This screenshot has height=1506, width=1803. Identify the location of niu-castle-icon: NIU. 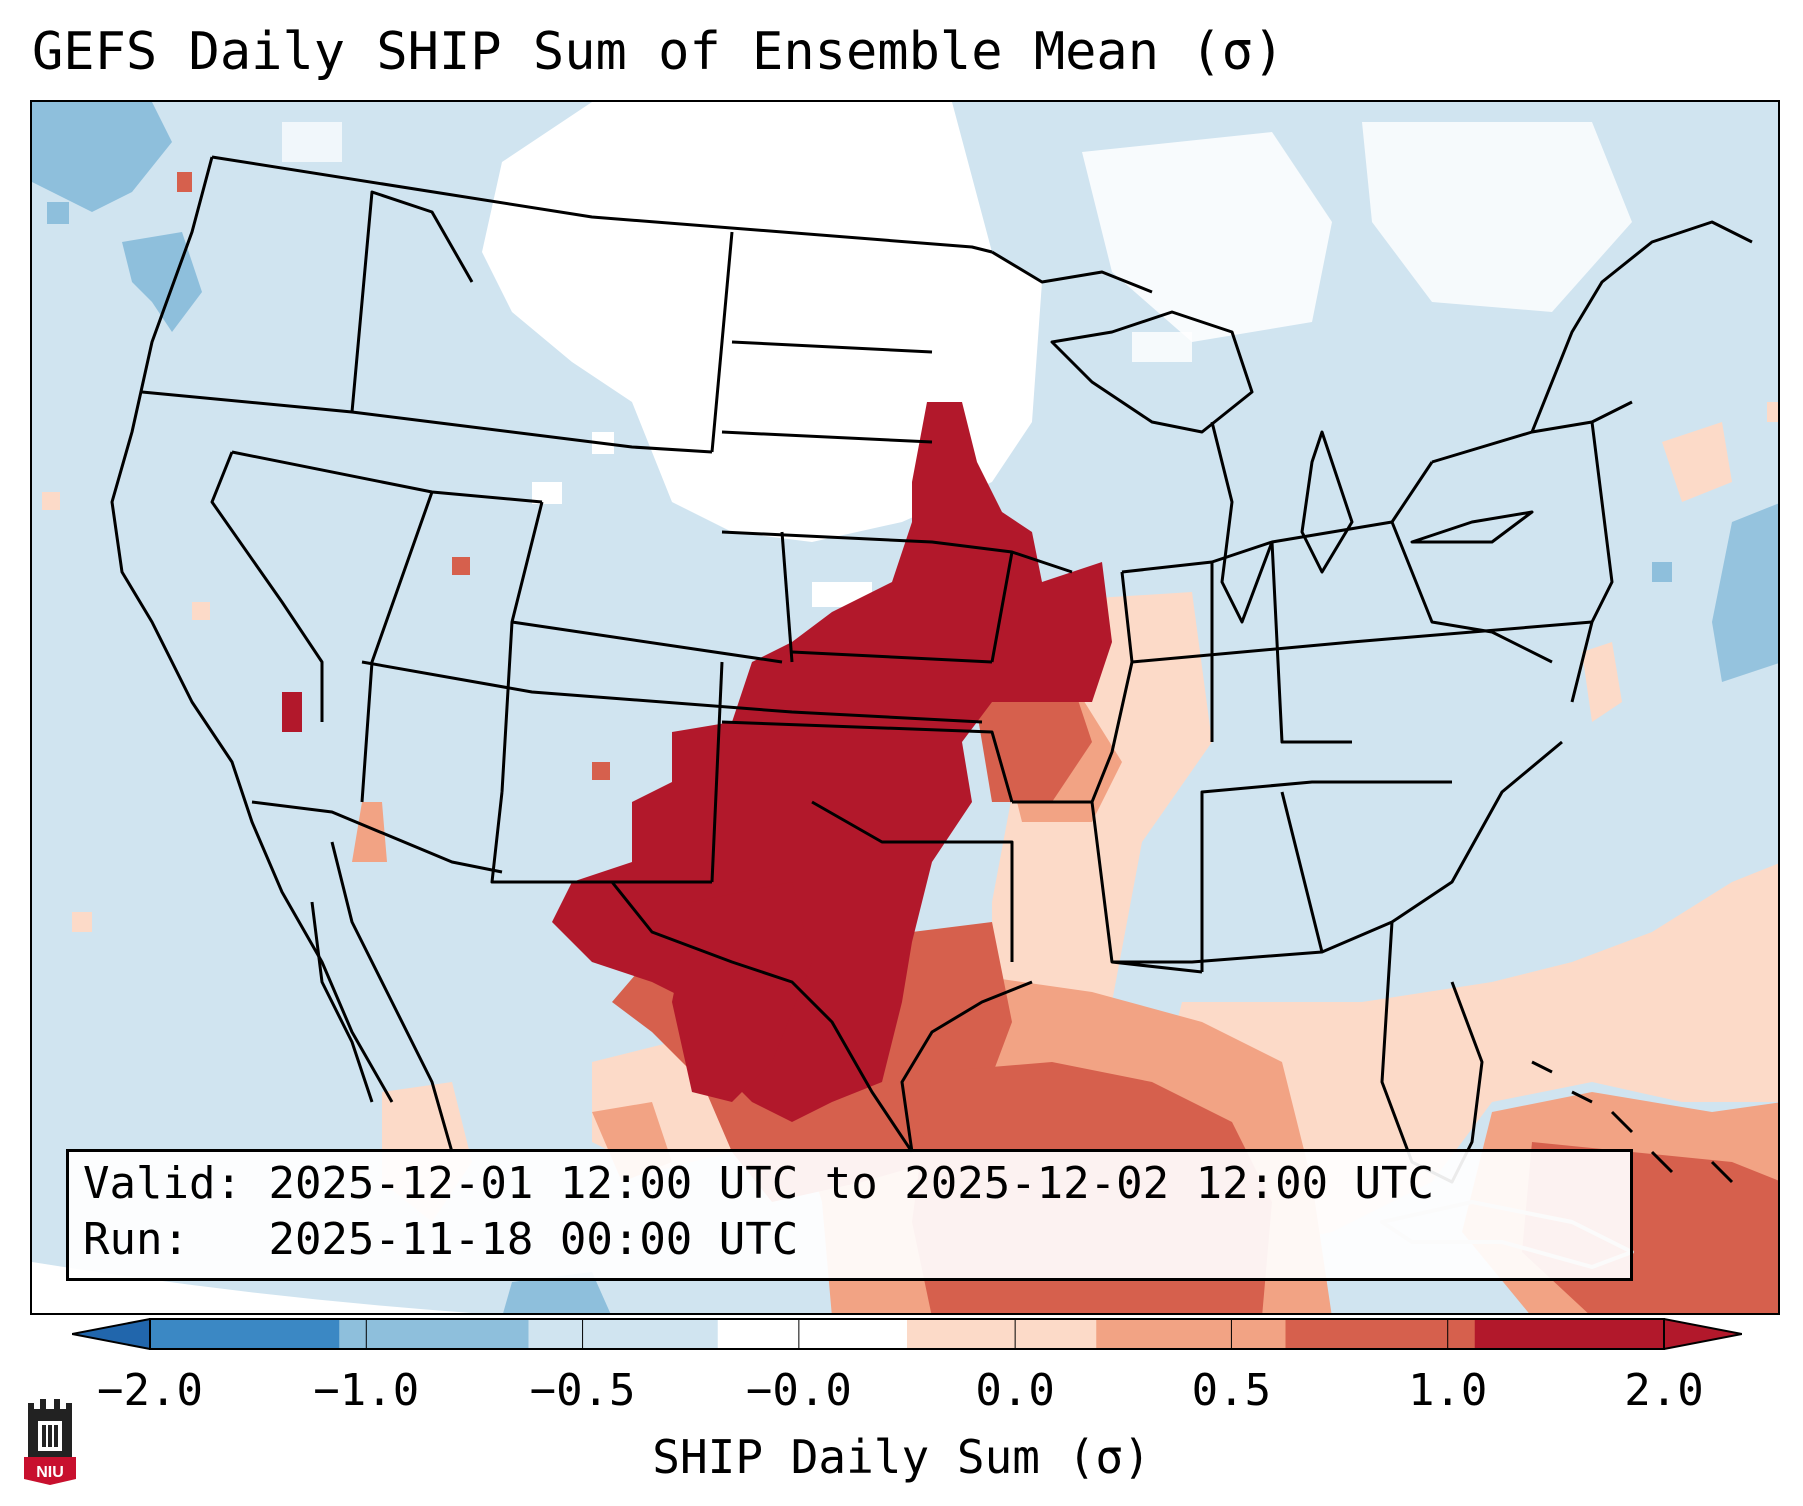
(50, 1442).